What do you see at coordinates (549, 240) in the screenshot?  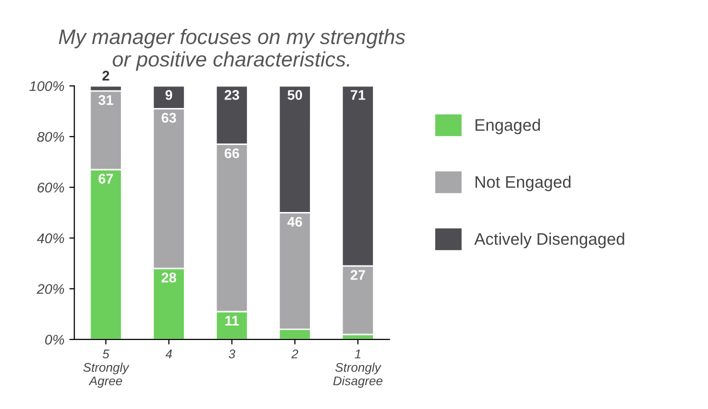 I see `legend-label: Actively Disengaged` at bounding box center [549, 240].